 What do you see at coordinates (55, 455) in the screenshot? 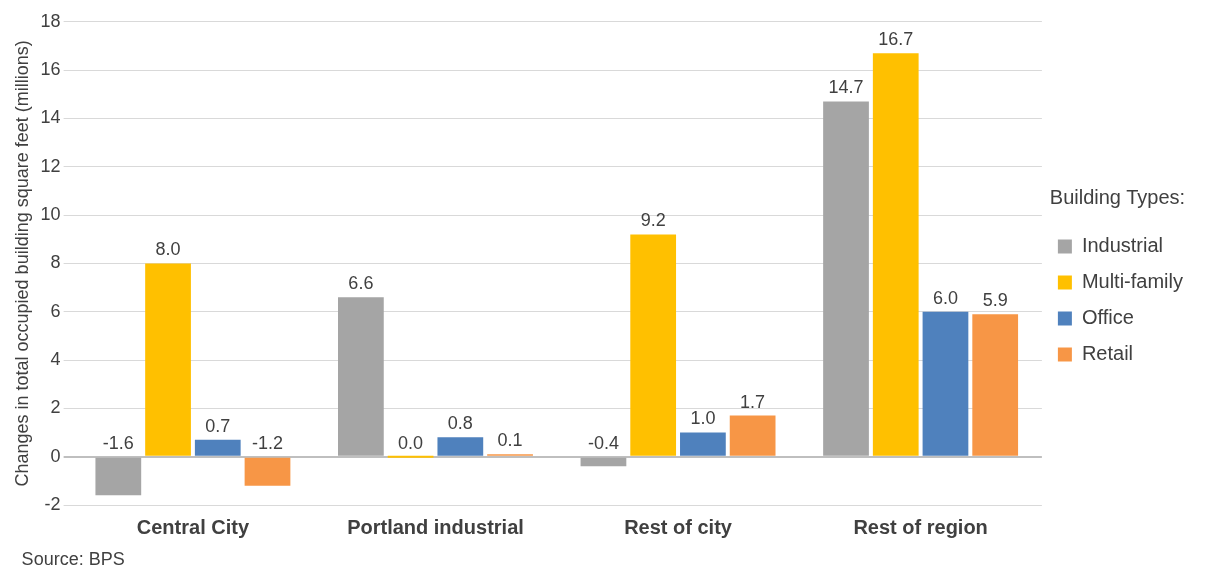
I see `y-tick-label: 0` at bounding box center [55, 455].